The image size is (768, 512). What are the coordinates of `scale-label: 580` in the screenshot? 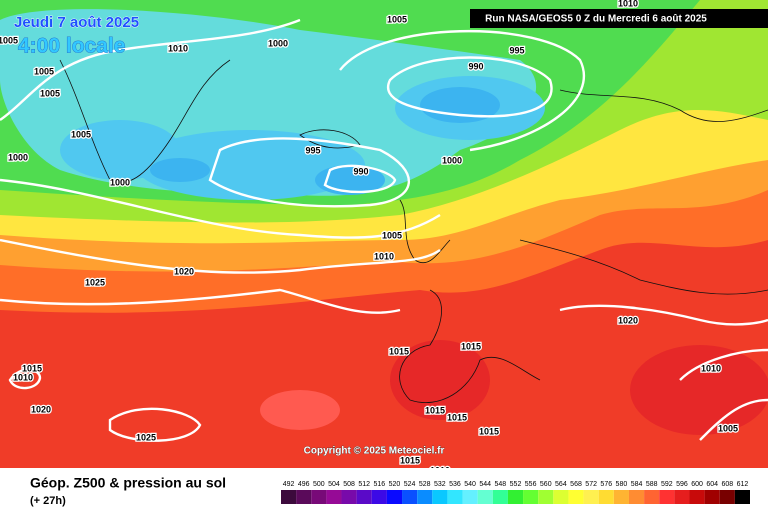 It's located at (622, 484).